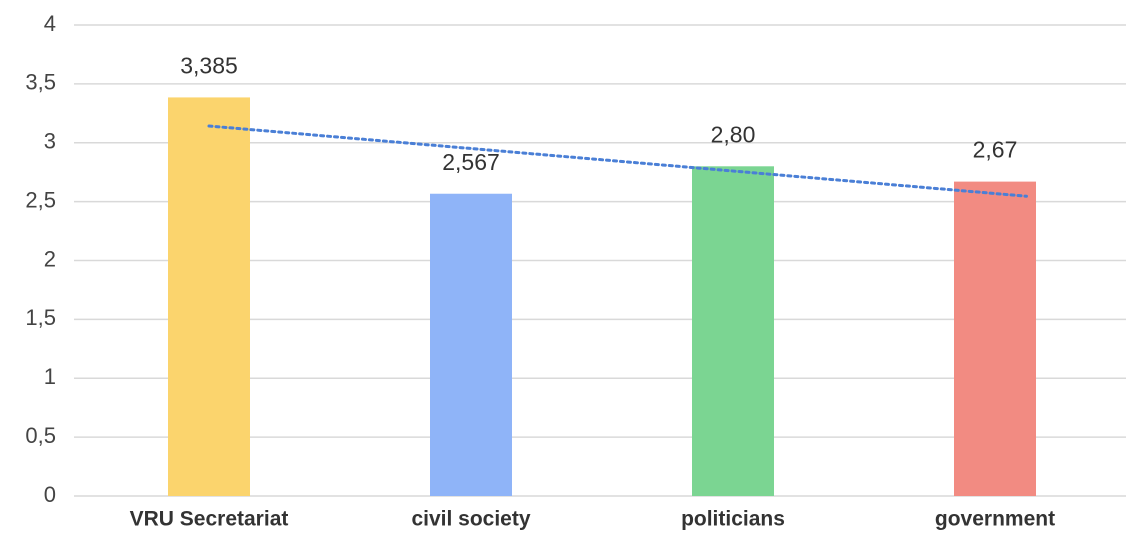  I want to click on data-label: 2,80, so click(733, 134).